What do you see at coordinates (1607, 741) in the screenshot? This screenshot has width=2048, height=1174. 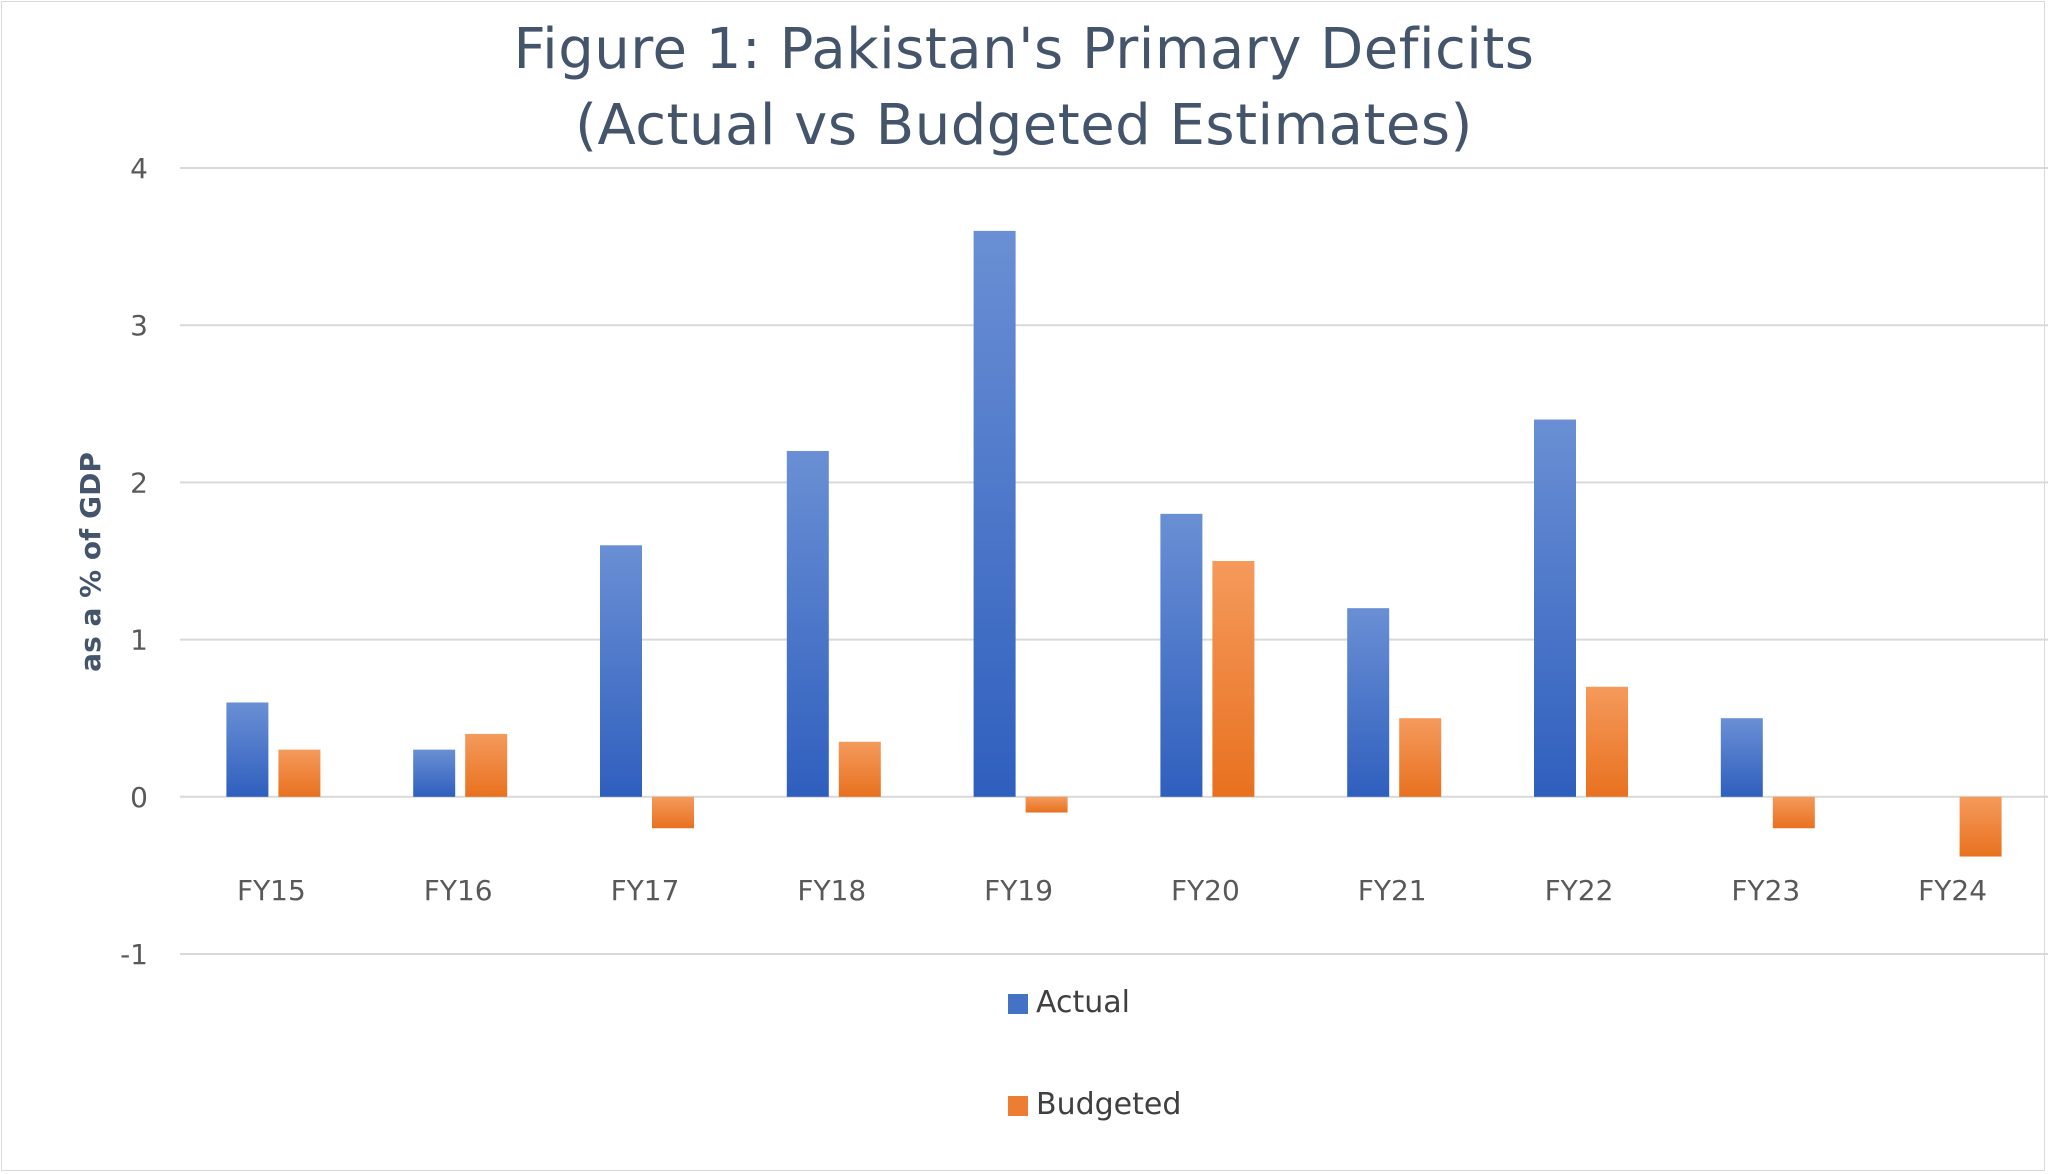 I see `bar-budgeted-fy22` at bounding box center [1607, 741].